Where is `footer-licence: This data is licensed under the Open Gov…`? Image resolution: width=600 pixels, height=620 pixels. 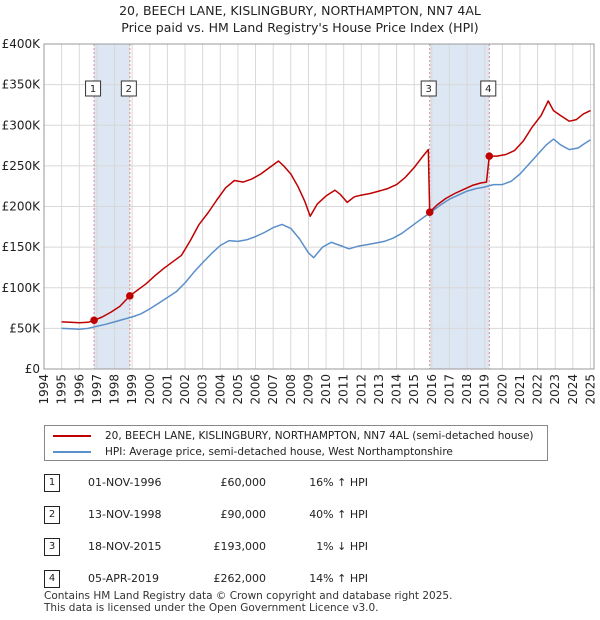
footer-licence: This data is licensed under the Open Gov… is located at coordinates (211, 608).